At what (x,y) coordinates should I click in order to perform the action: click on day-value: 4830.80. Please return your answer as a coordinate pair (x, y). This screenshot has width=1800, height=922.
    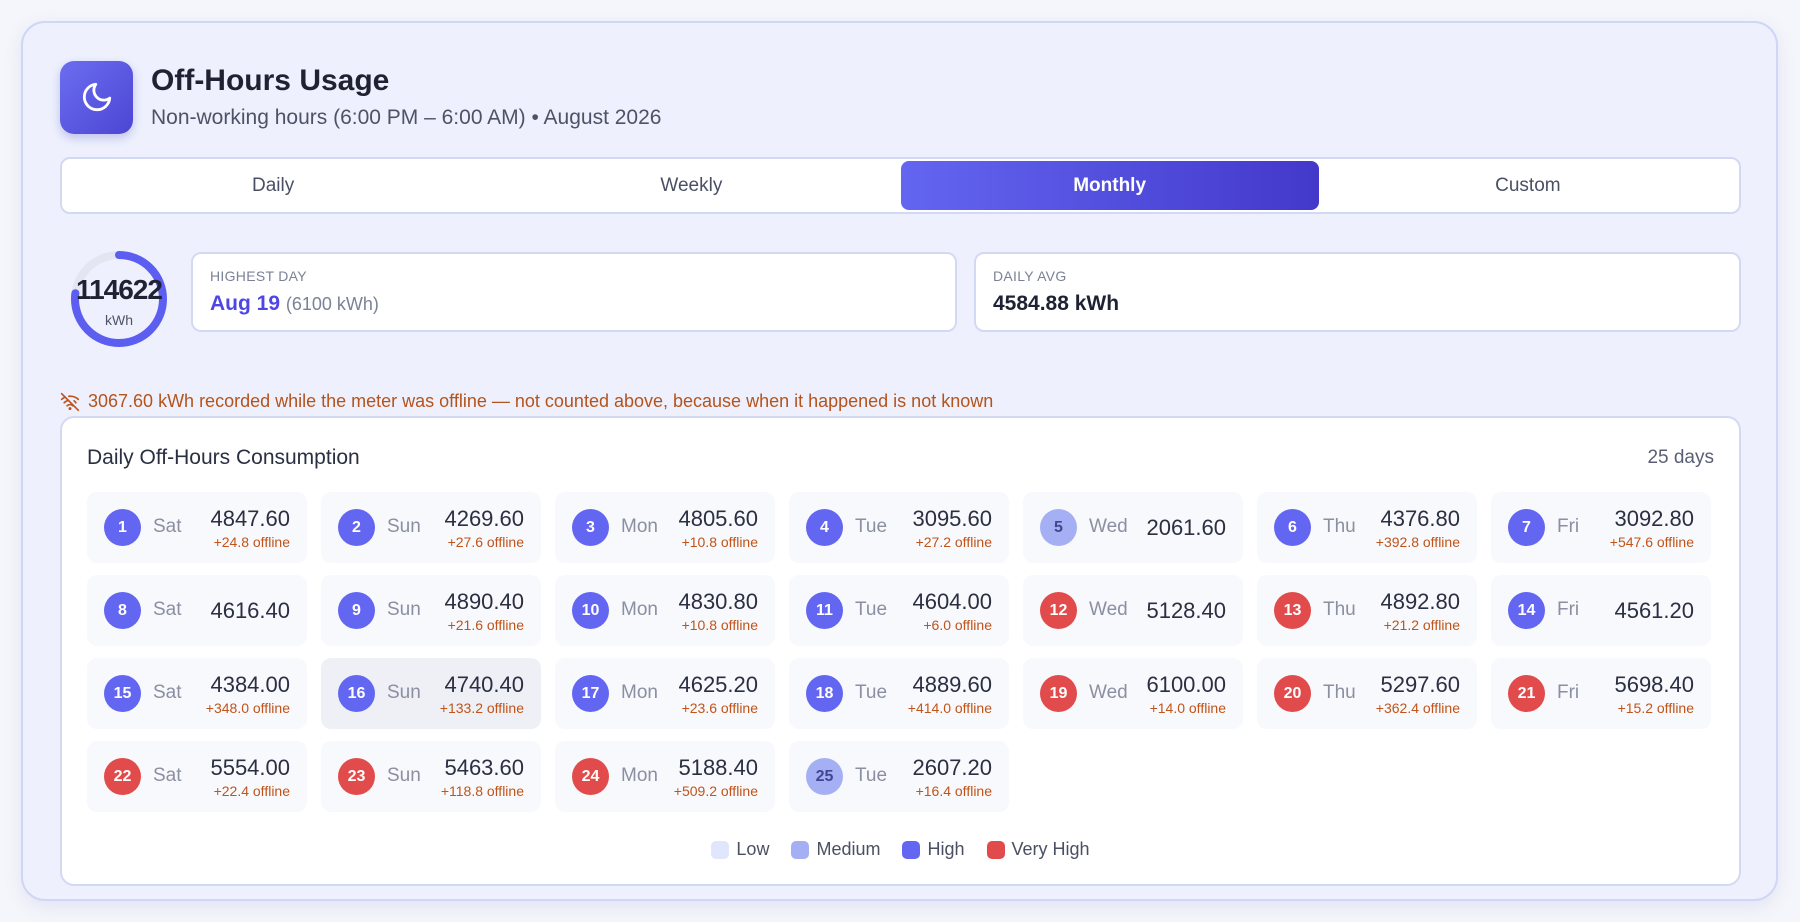
    Looking at the image, I should click on (718, 601).